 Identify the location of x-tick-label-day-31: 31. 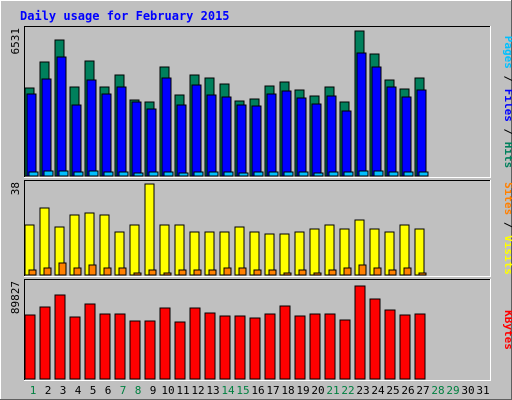
(482, 390).